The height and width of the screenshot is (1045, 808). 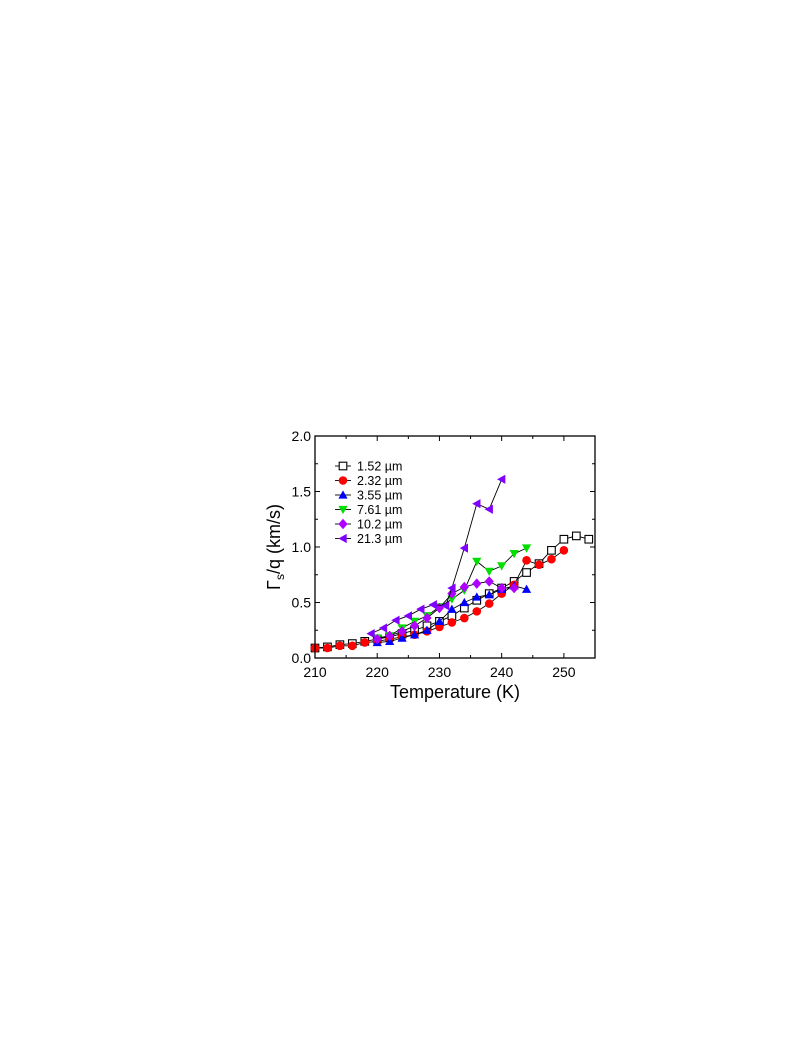 What do you see at coordinates (302, 547) in the screenshot?
I see `y-tick-label: 1.0` at bounding box center [302, 547].